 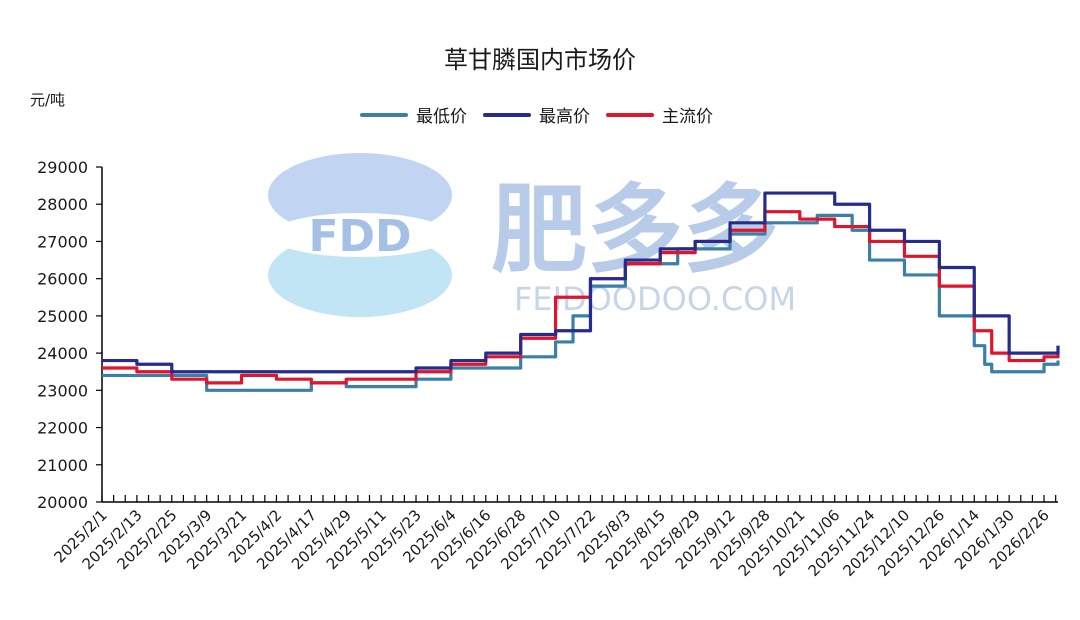 What do you see at coordinates (62, 390) in the screenshot?
I see `y-tick-label: 23000` at bounding box center [62, 390].